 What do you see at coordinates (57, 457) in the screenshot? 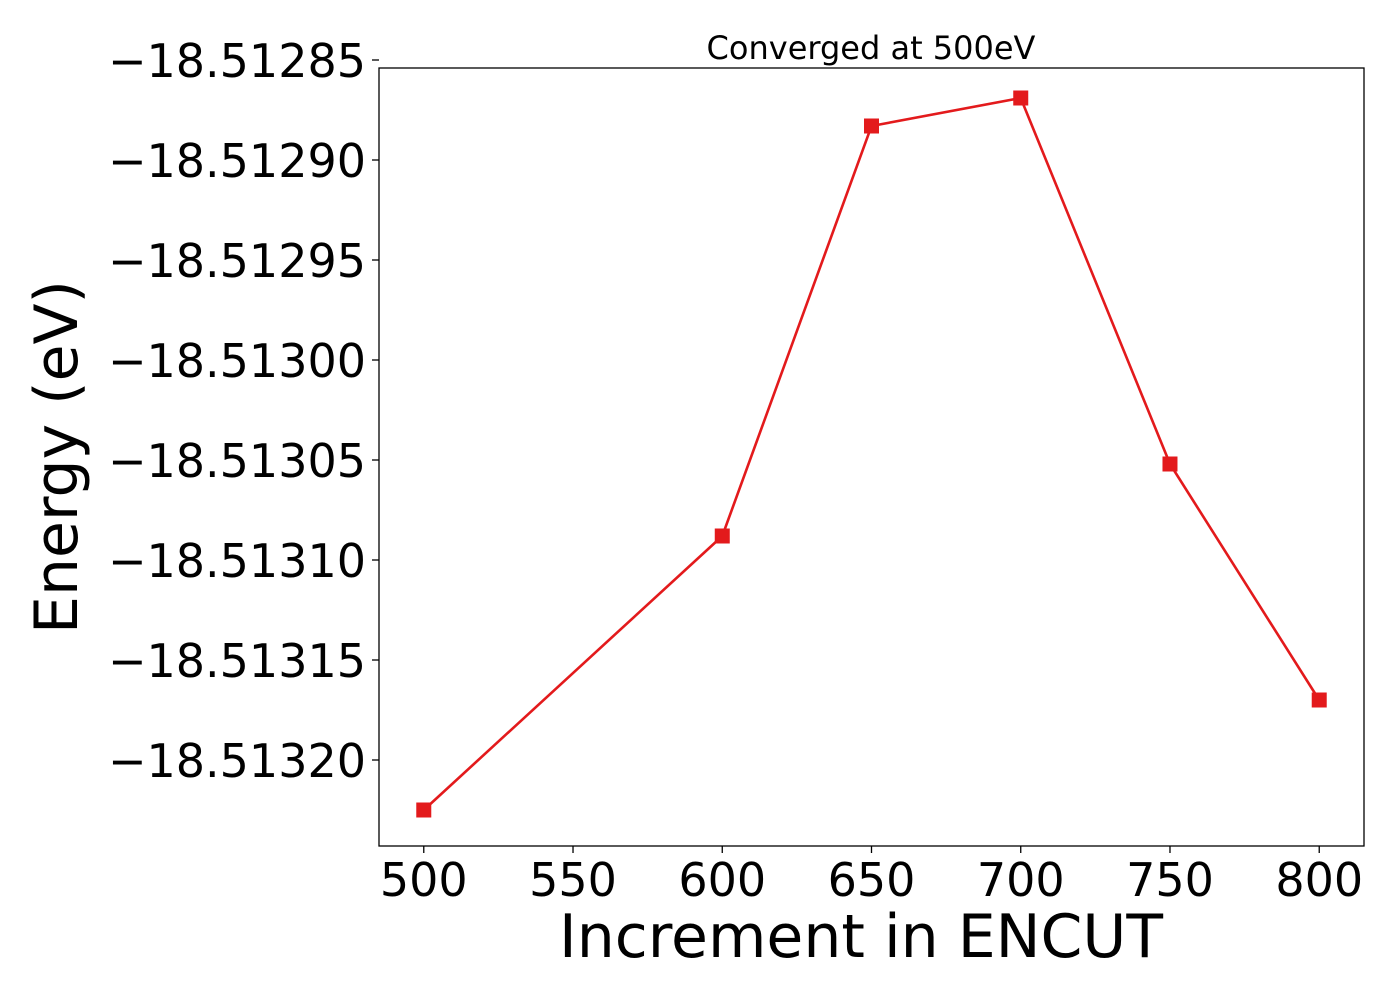
I see `y-axis-title: Energy (eV)` at bounding box center [57, 457].